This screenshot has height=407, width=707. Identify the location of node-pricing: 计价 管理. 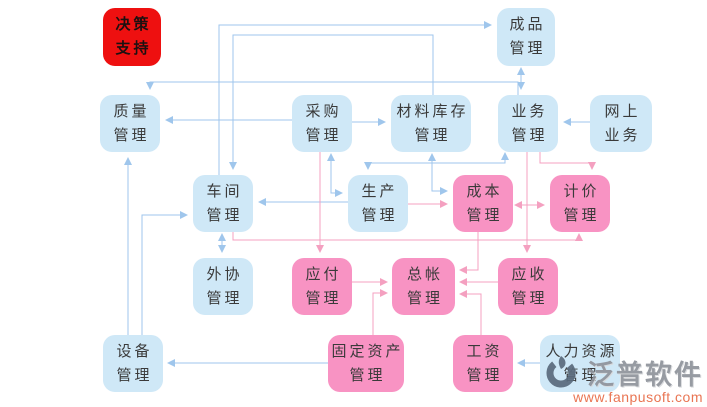
(580, 203).